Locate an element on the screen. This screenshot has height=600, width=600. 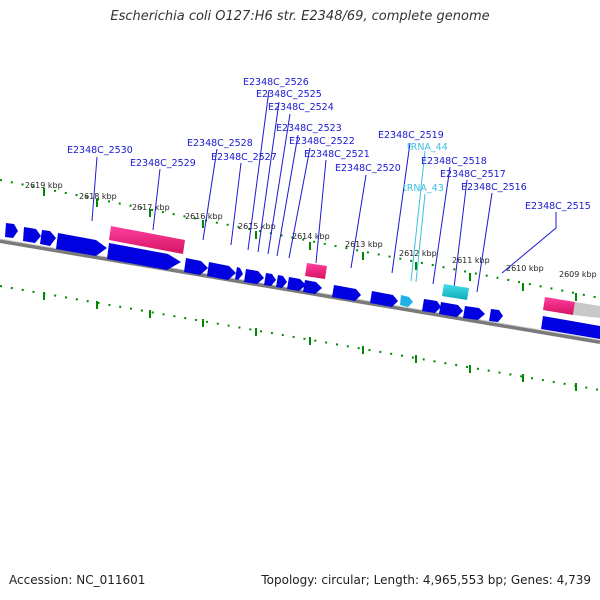
gene-label-2520: E2348C_2520 is located at coordinates (368, 168).